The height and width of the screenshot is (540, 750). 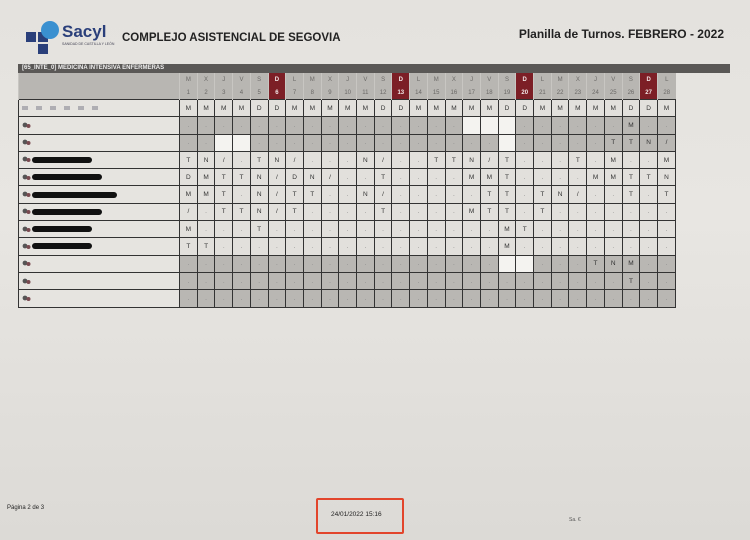 I want to click on day-number: 3, so click(x=223, y=93).